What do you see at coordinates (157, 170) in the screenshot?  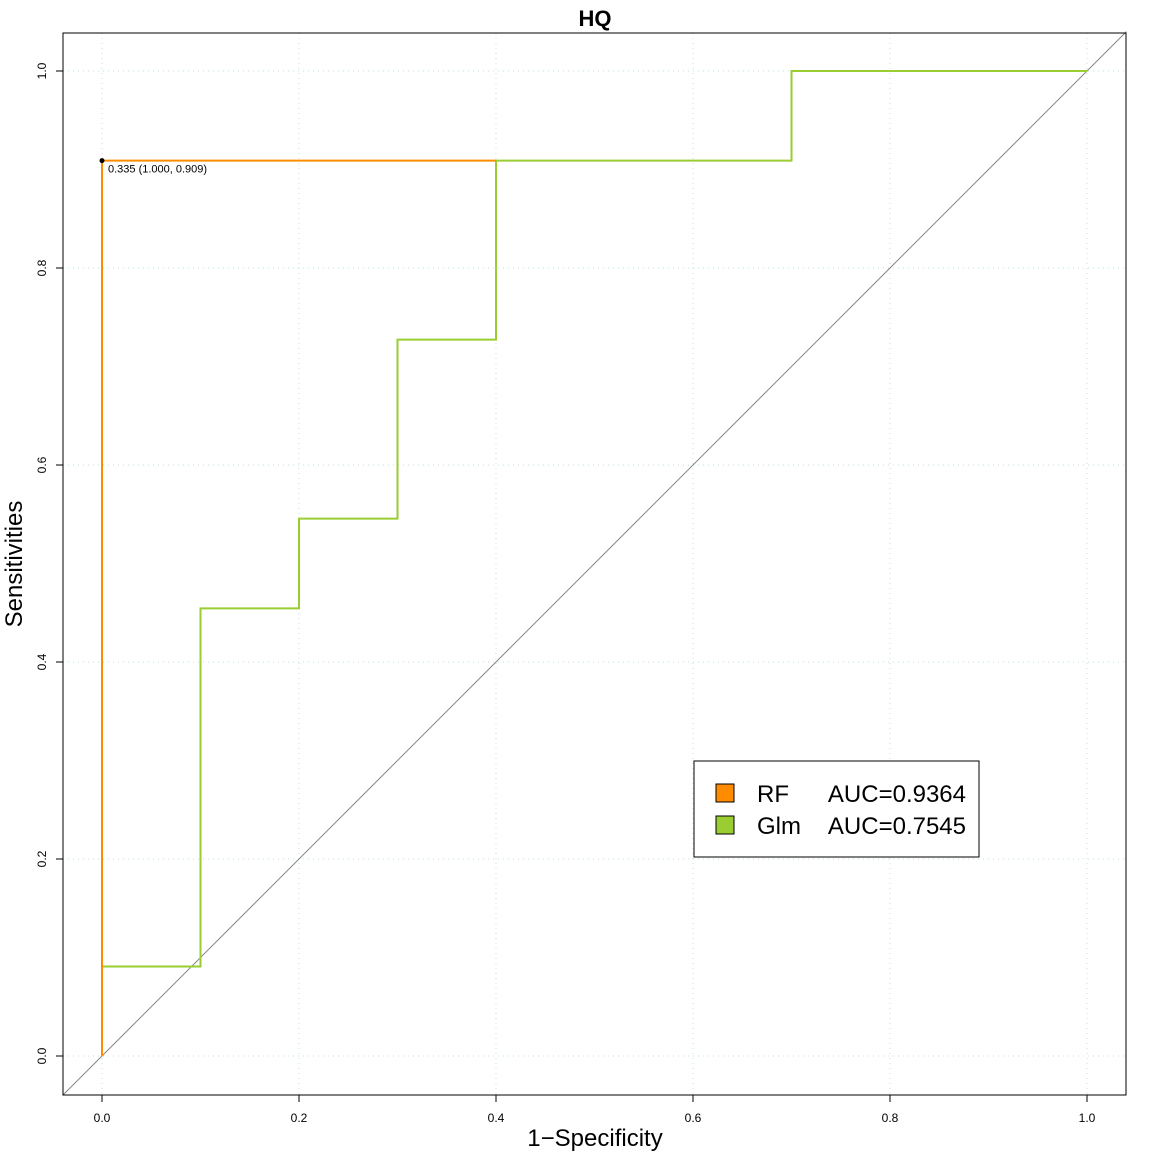 I see `threshold-label: 0.335 (1.000, 0.909)` at bounding box center [157, 170].